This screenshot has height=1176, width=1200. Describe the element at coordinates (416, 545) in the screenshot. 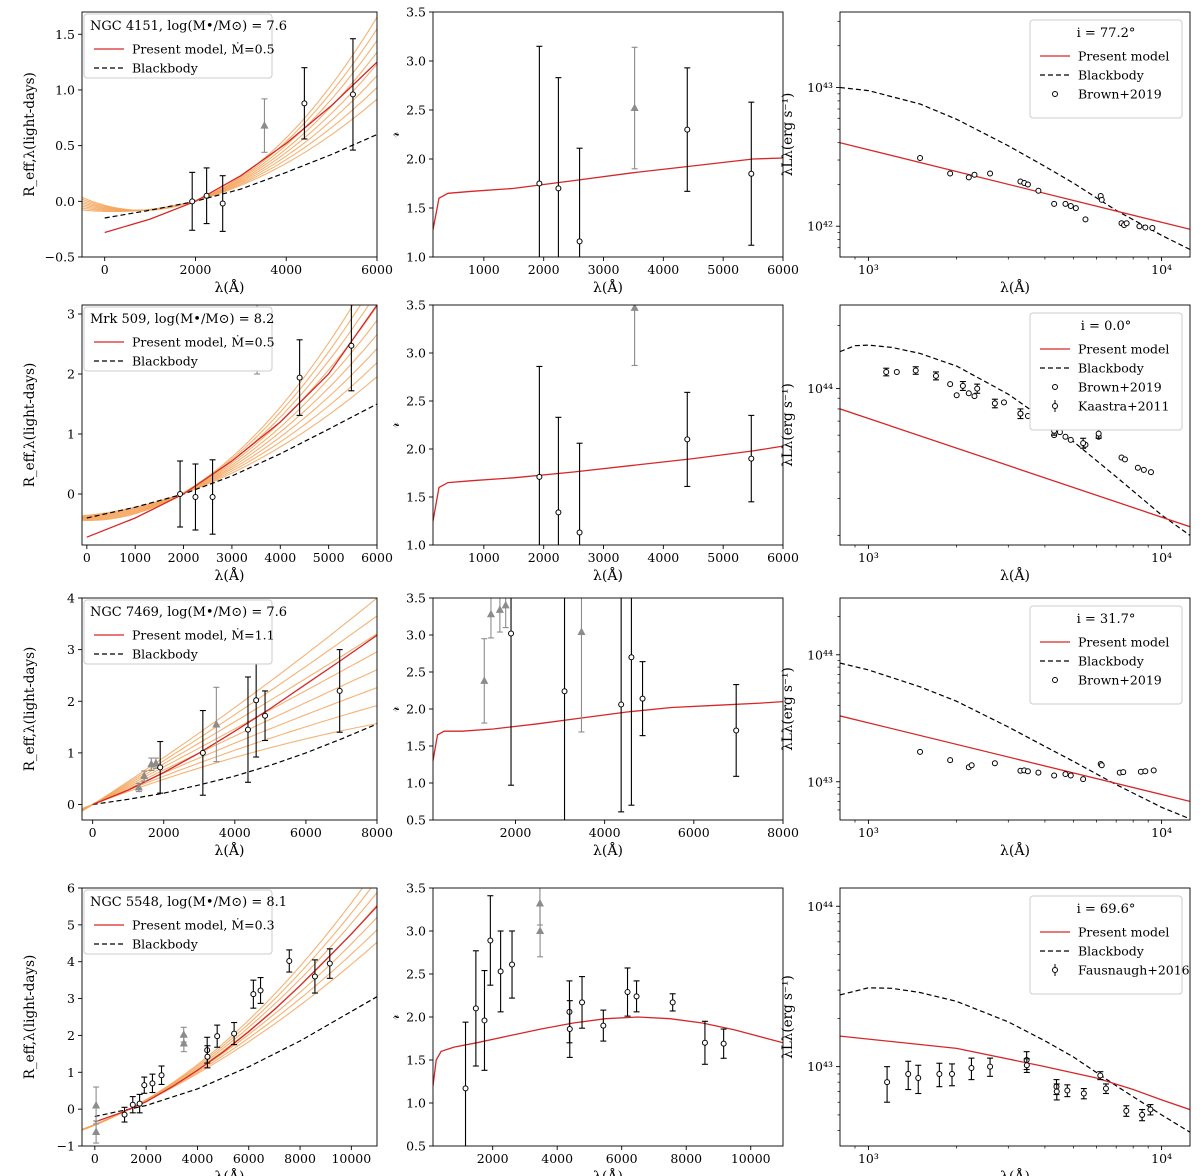

I see `y-tick-label: 1.0` at that location.